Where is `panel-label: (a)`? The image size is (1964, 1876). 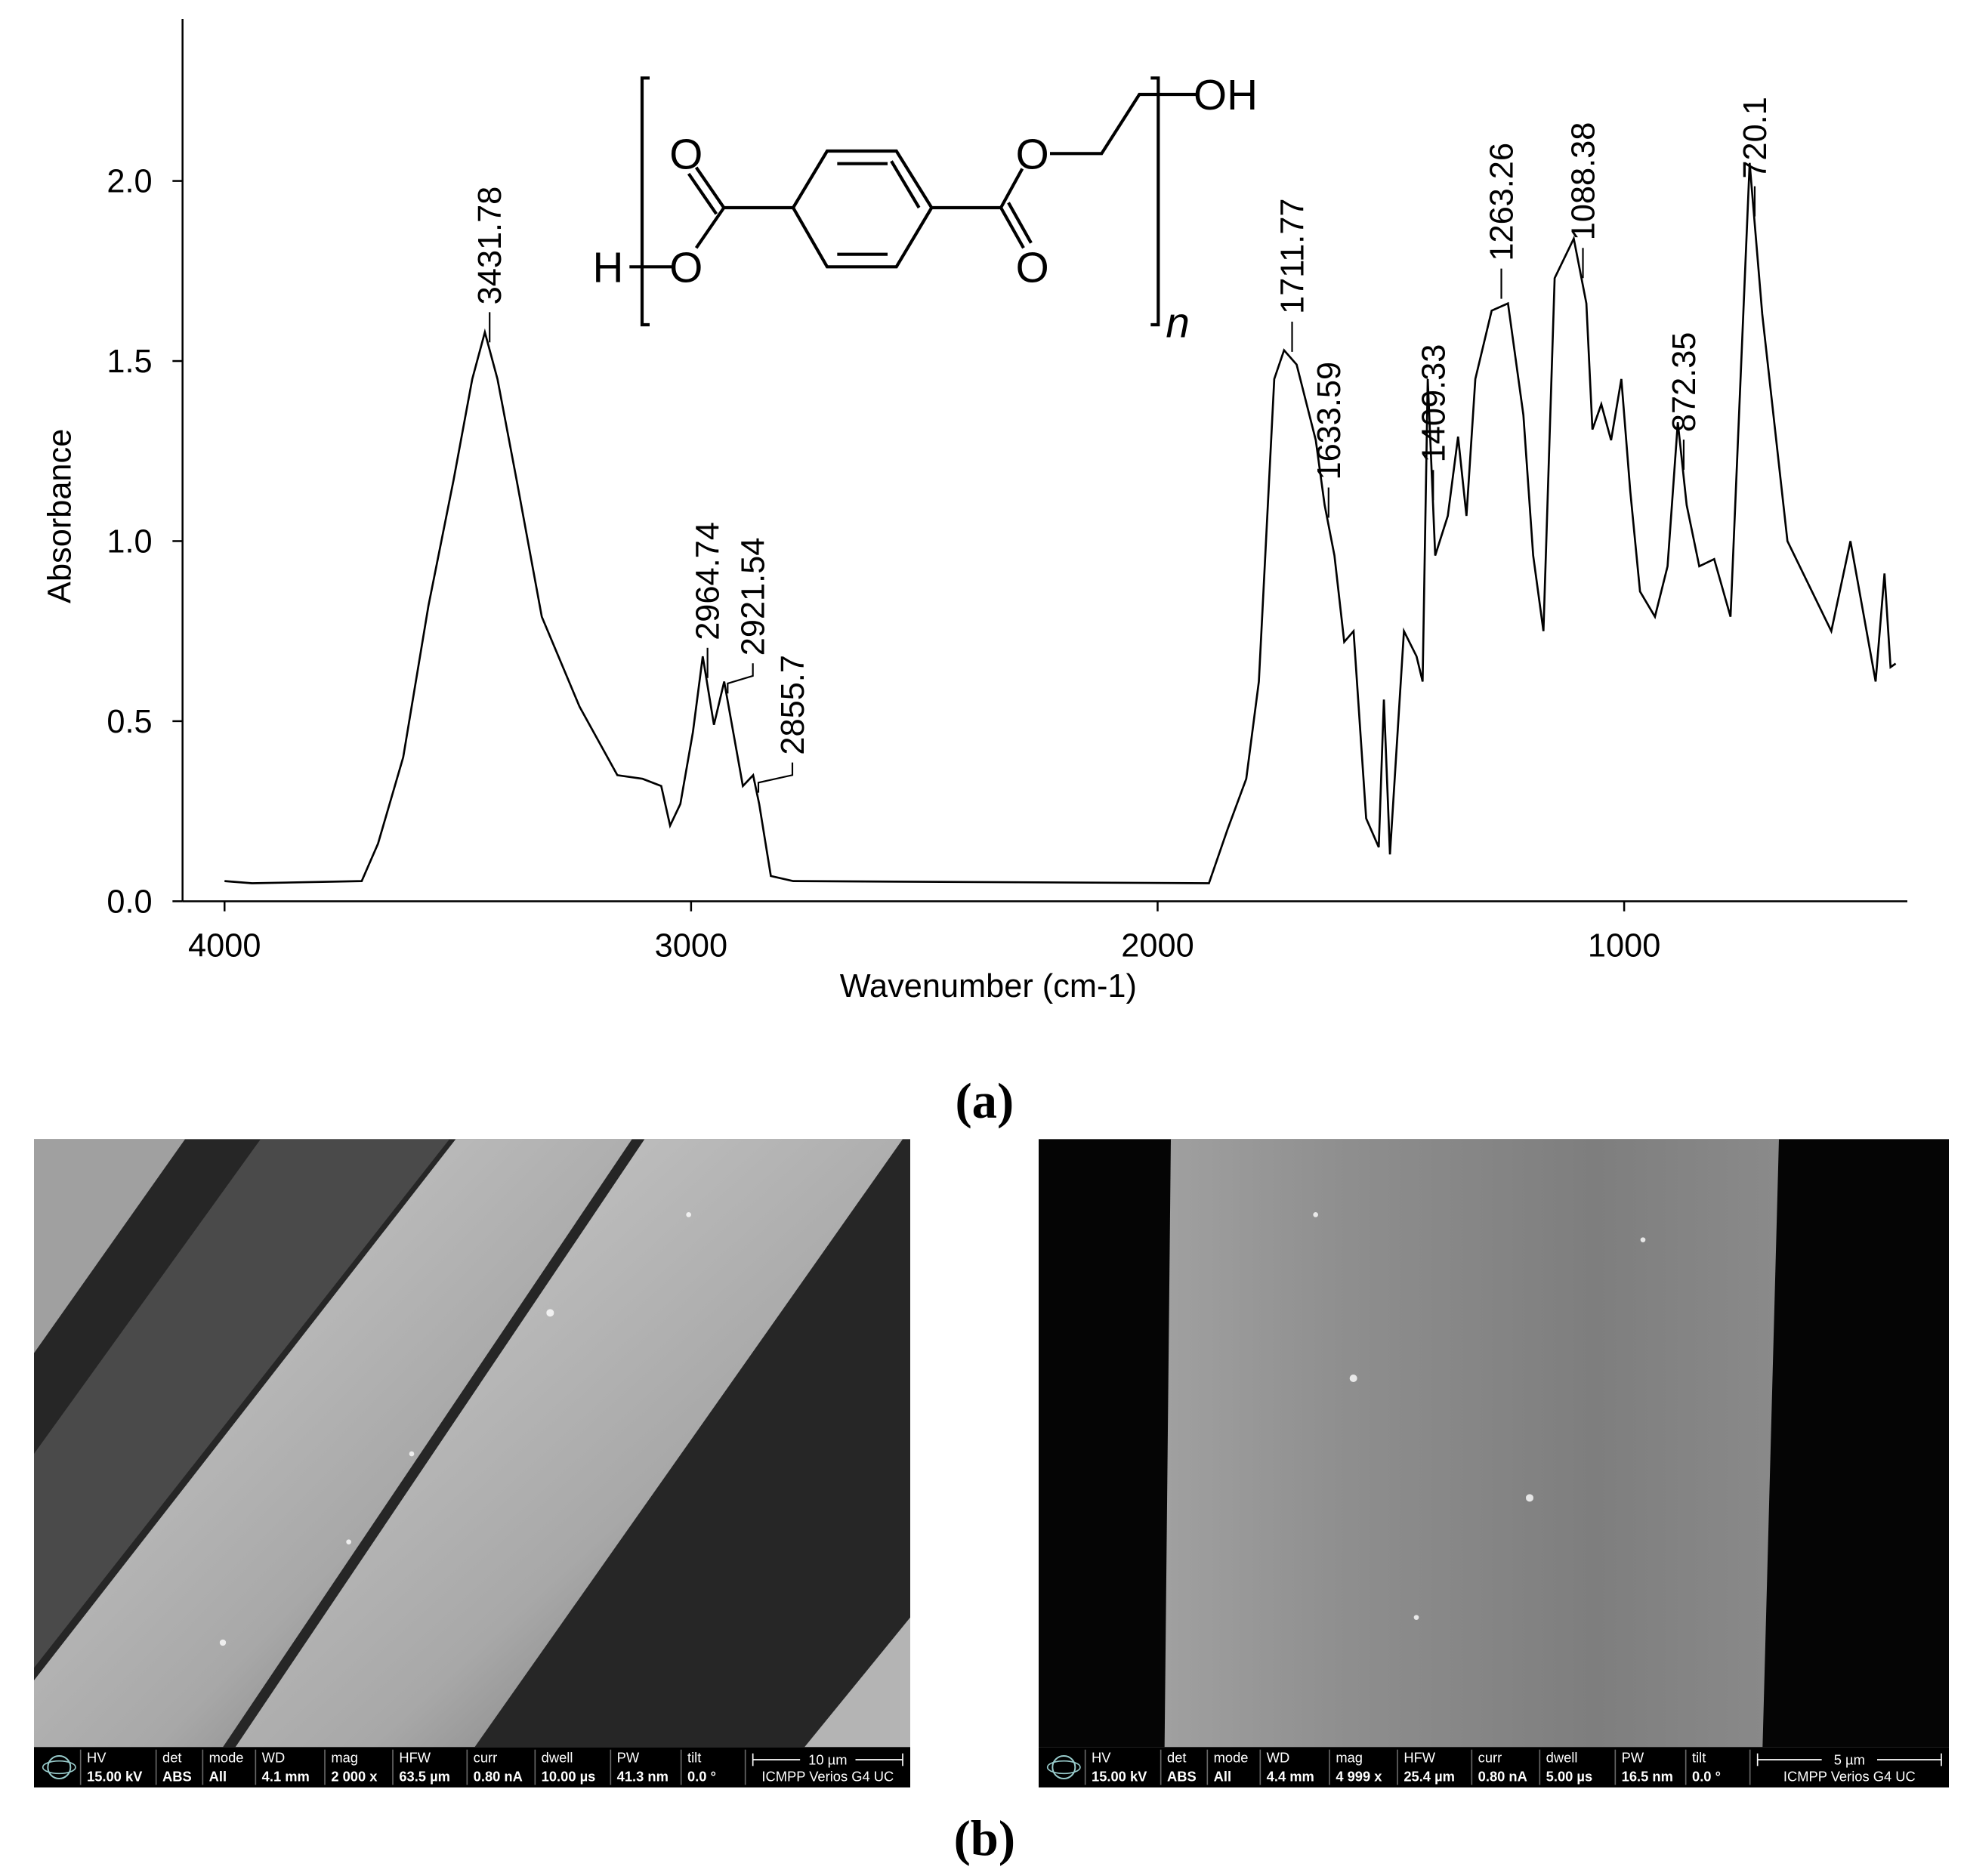
panel-label: (a) is located at coordinates (984, 1101).